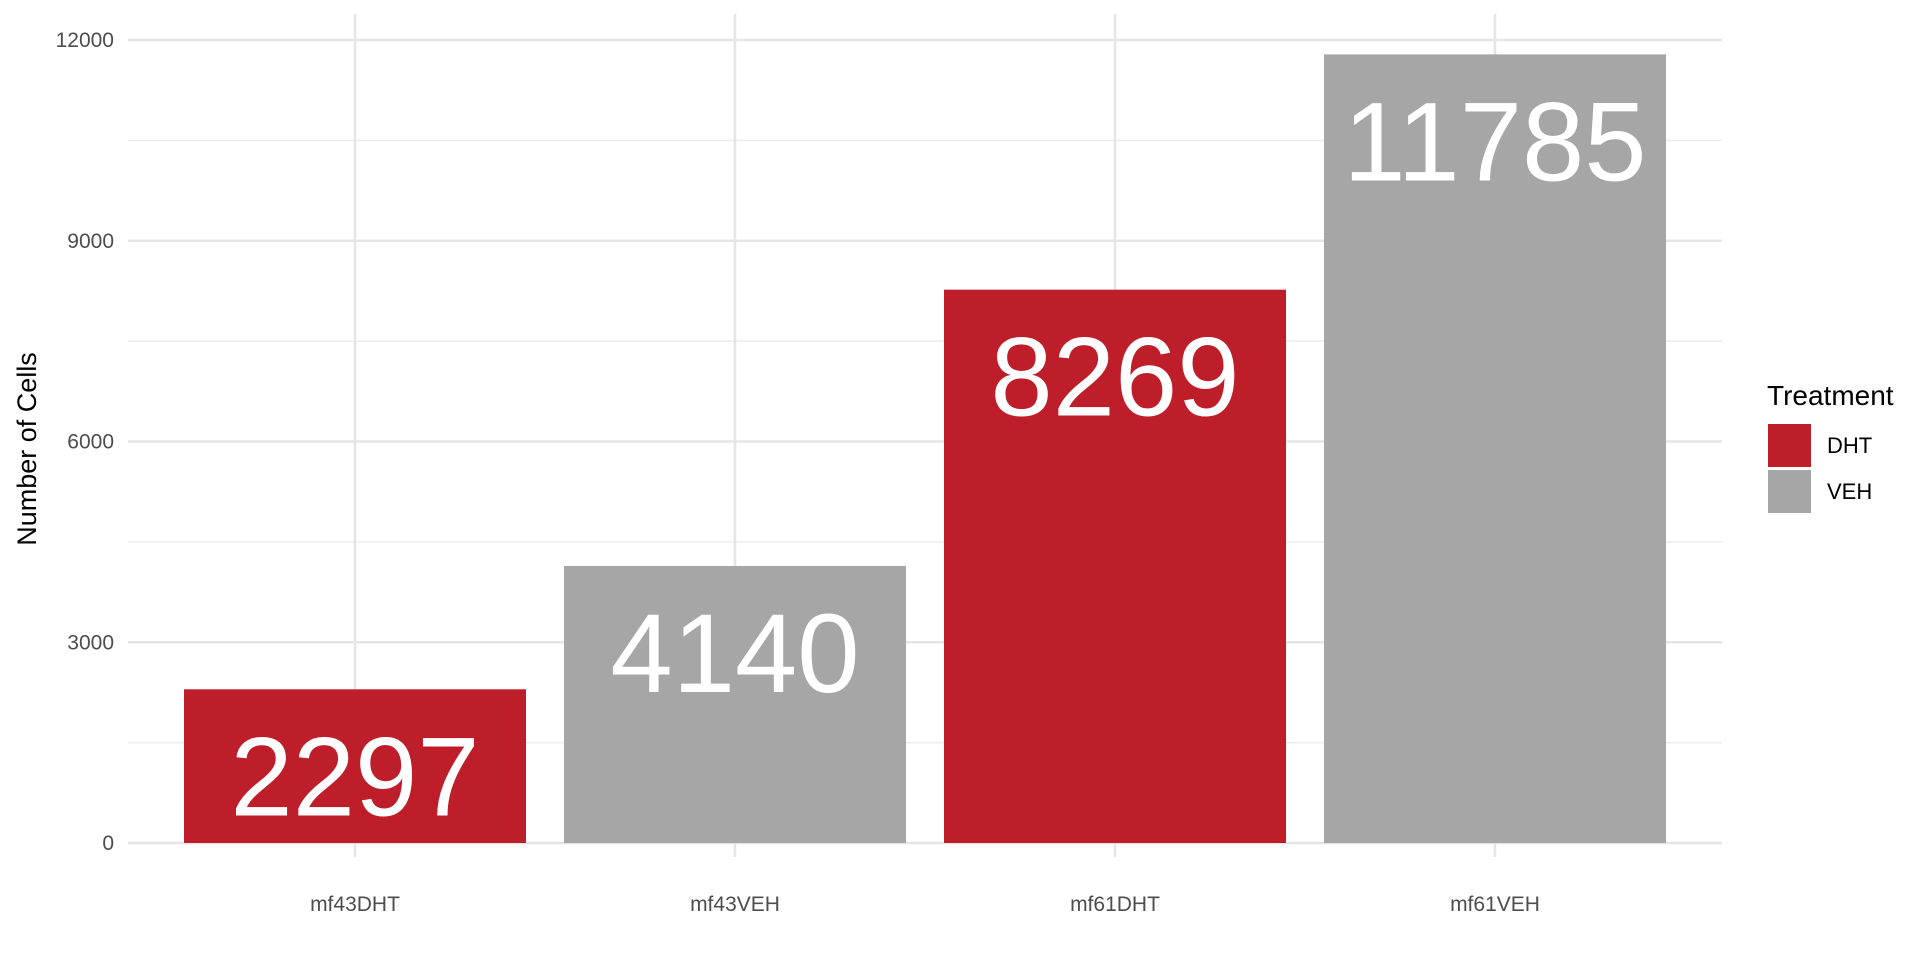 This screenshot has width=1920, height=960. I want to click on bar-mf43DHT, so click(355, 766).